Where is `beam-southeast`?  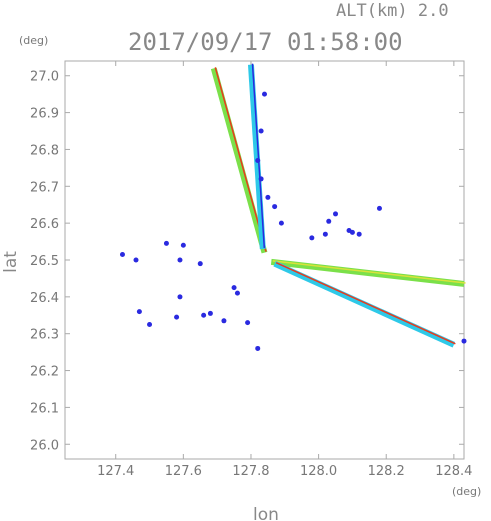
beam-southeast is located at coordinates (364, 304).